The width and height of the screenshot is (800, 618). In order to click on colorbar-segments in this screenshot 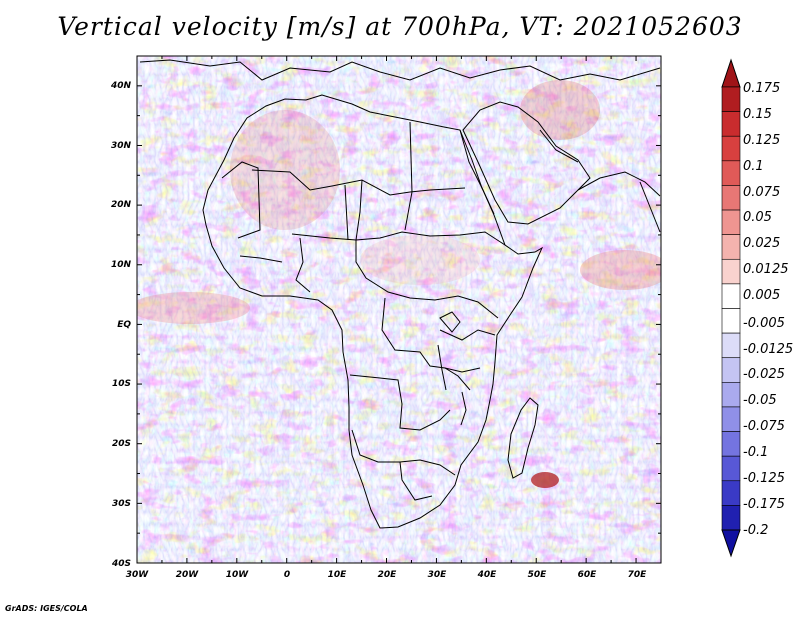, I will do `click(731, 308)`.